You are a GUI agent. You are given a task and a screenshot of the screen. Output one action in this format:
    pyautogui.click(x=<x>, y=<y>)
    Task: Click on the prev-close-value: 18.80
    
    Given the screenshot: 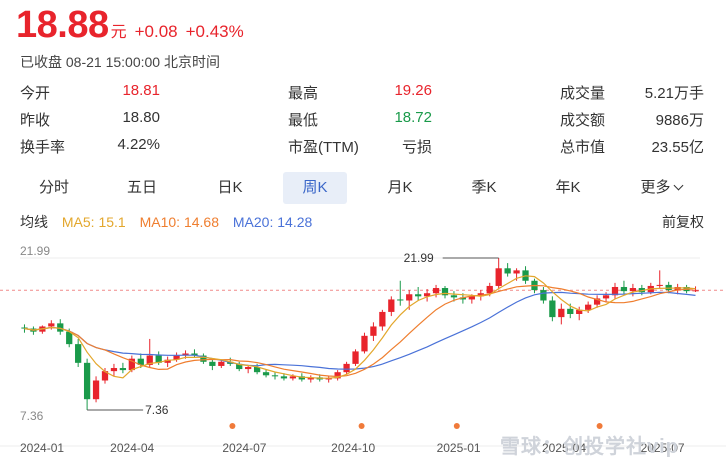 What is the action you would take?
    pyautogui.click(x=141, y=117)
    